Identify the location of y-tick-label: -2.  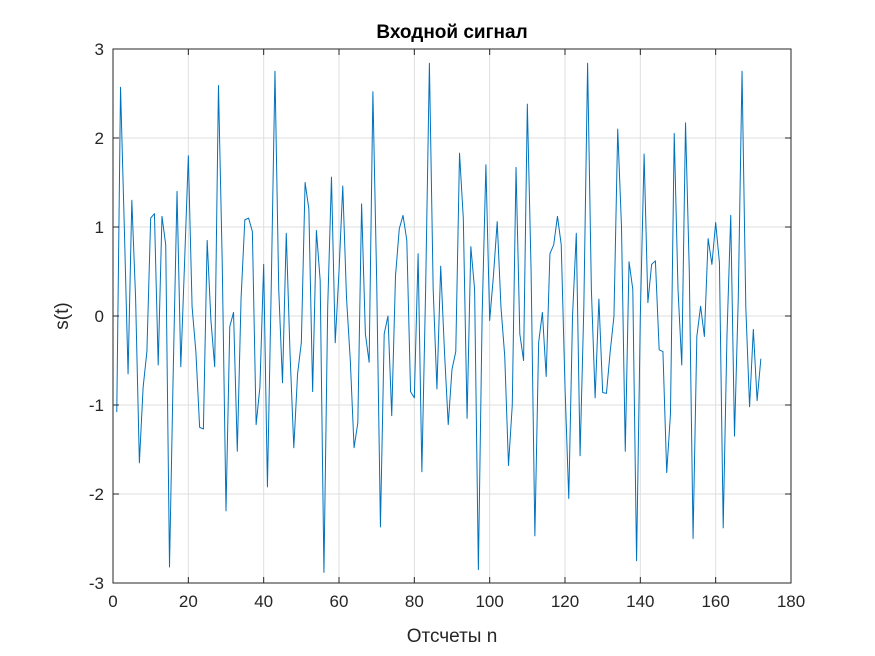
(96, 494).